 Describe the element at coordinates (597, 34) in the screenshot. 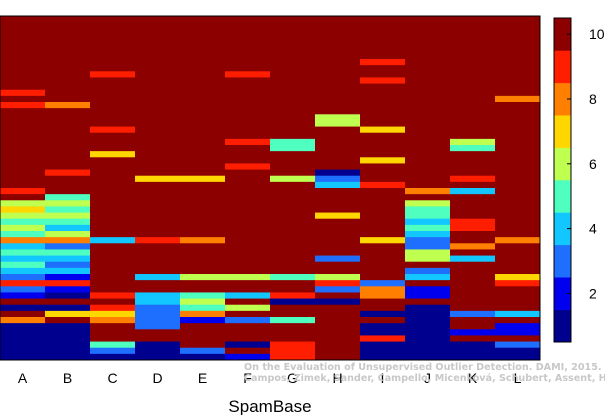

I see `colorbar-tick-label-10: 10` at that location.